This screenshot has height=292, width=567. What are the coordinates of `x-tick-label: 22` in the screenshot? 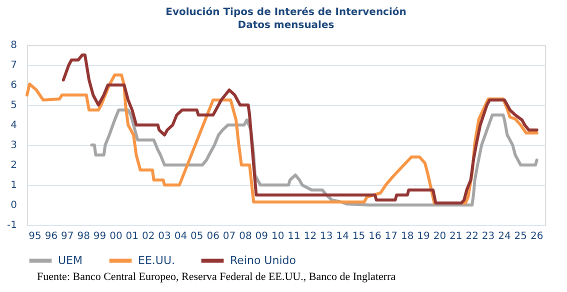 It's located at (472, 236).